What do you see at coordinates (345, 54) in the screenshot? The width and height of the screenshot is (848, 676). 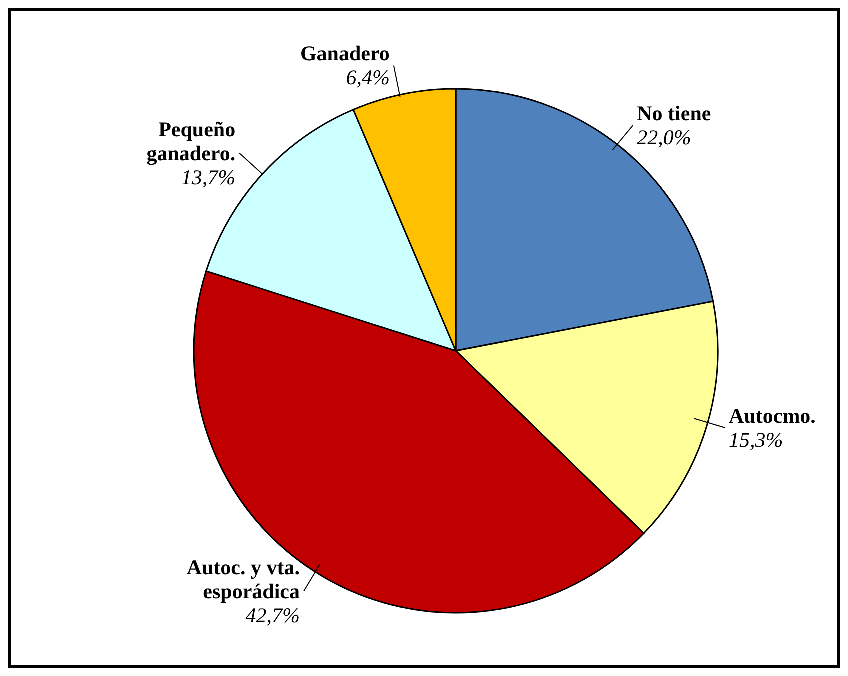 I see `slice-label: Ganadero` at bounding box center [345, 54].